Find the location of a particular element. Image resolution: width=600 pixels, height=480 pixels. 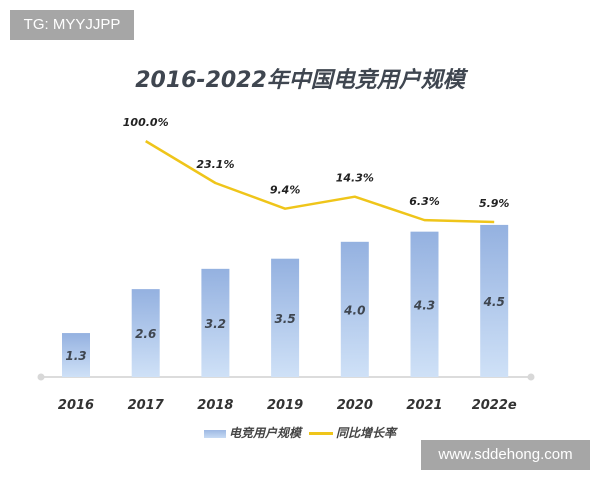

line-value-label: 23.1% is located at coordinates (215, 164).